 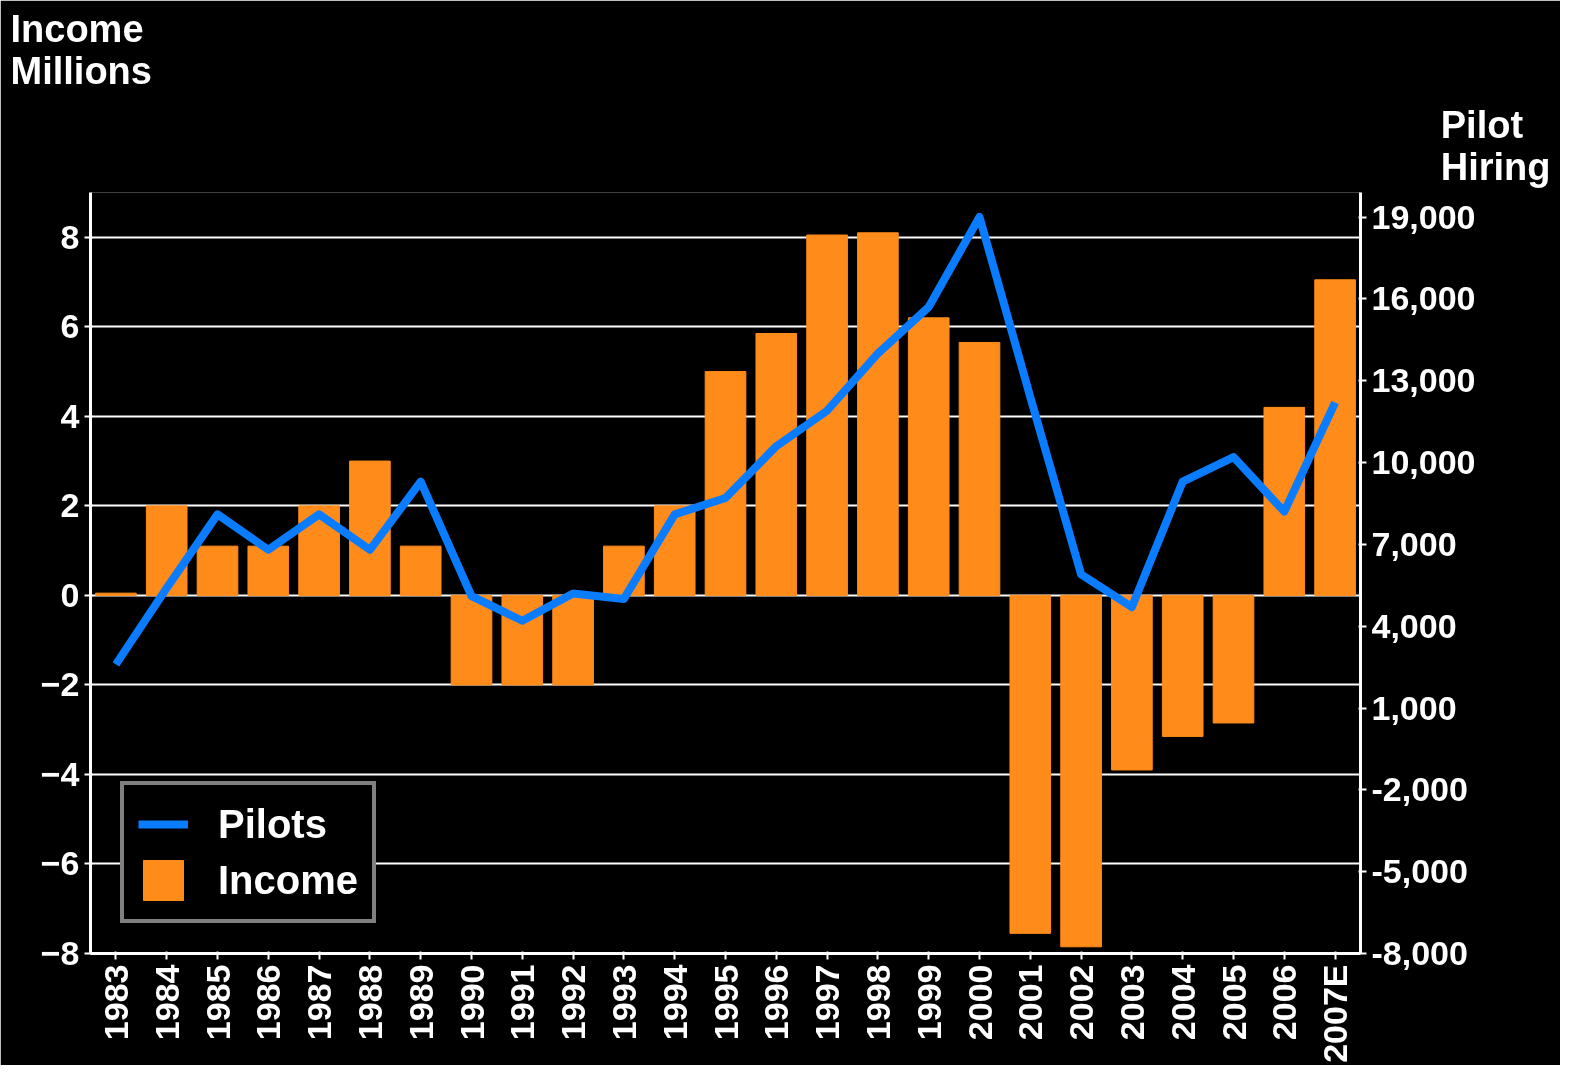 I want to click on y-tick-label: −2, so click(x=60, y=684).